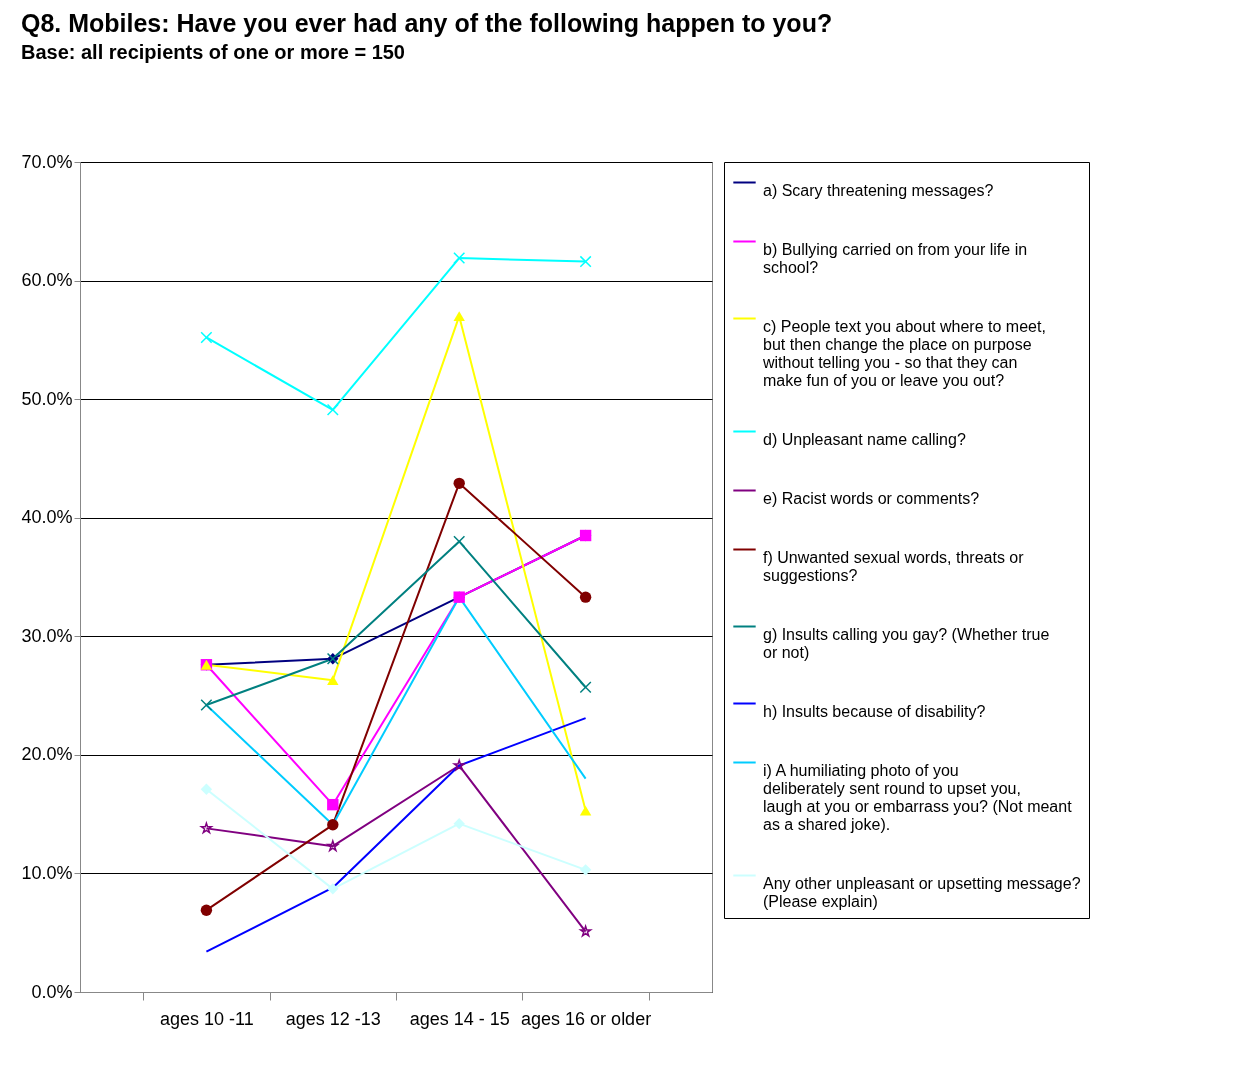 This screenshot has height=1092, width=1239. What do you see at coordinates (47, 398) in the screenshot?
I see `y-tick-label: 50.0%` at bounding box center [47, 398].